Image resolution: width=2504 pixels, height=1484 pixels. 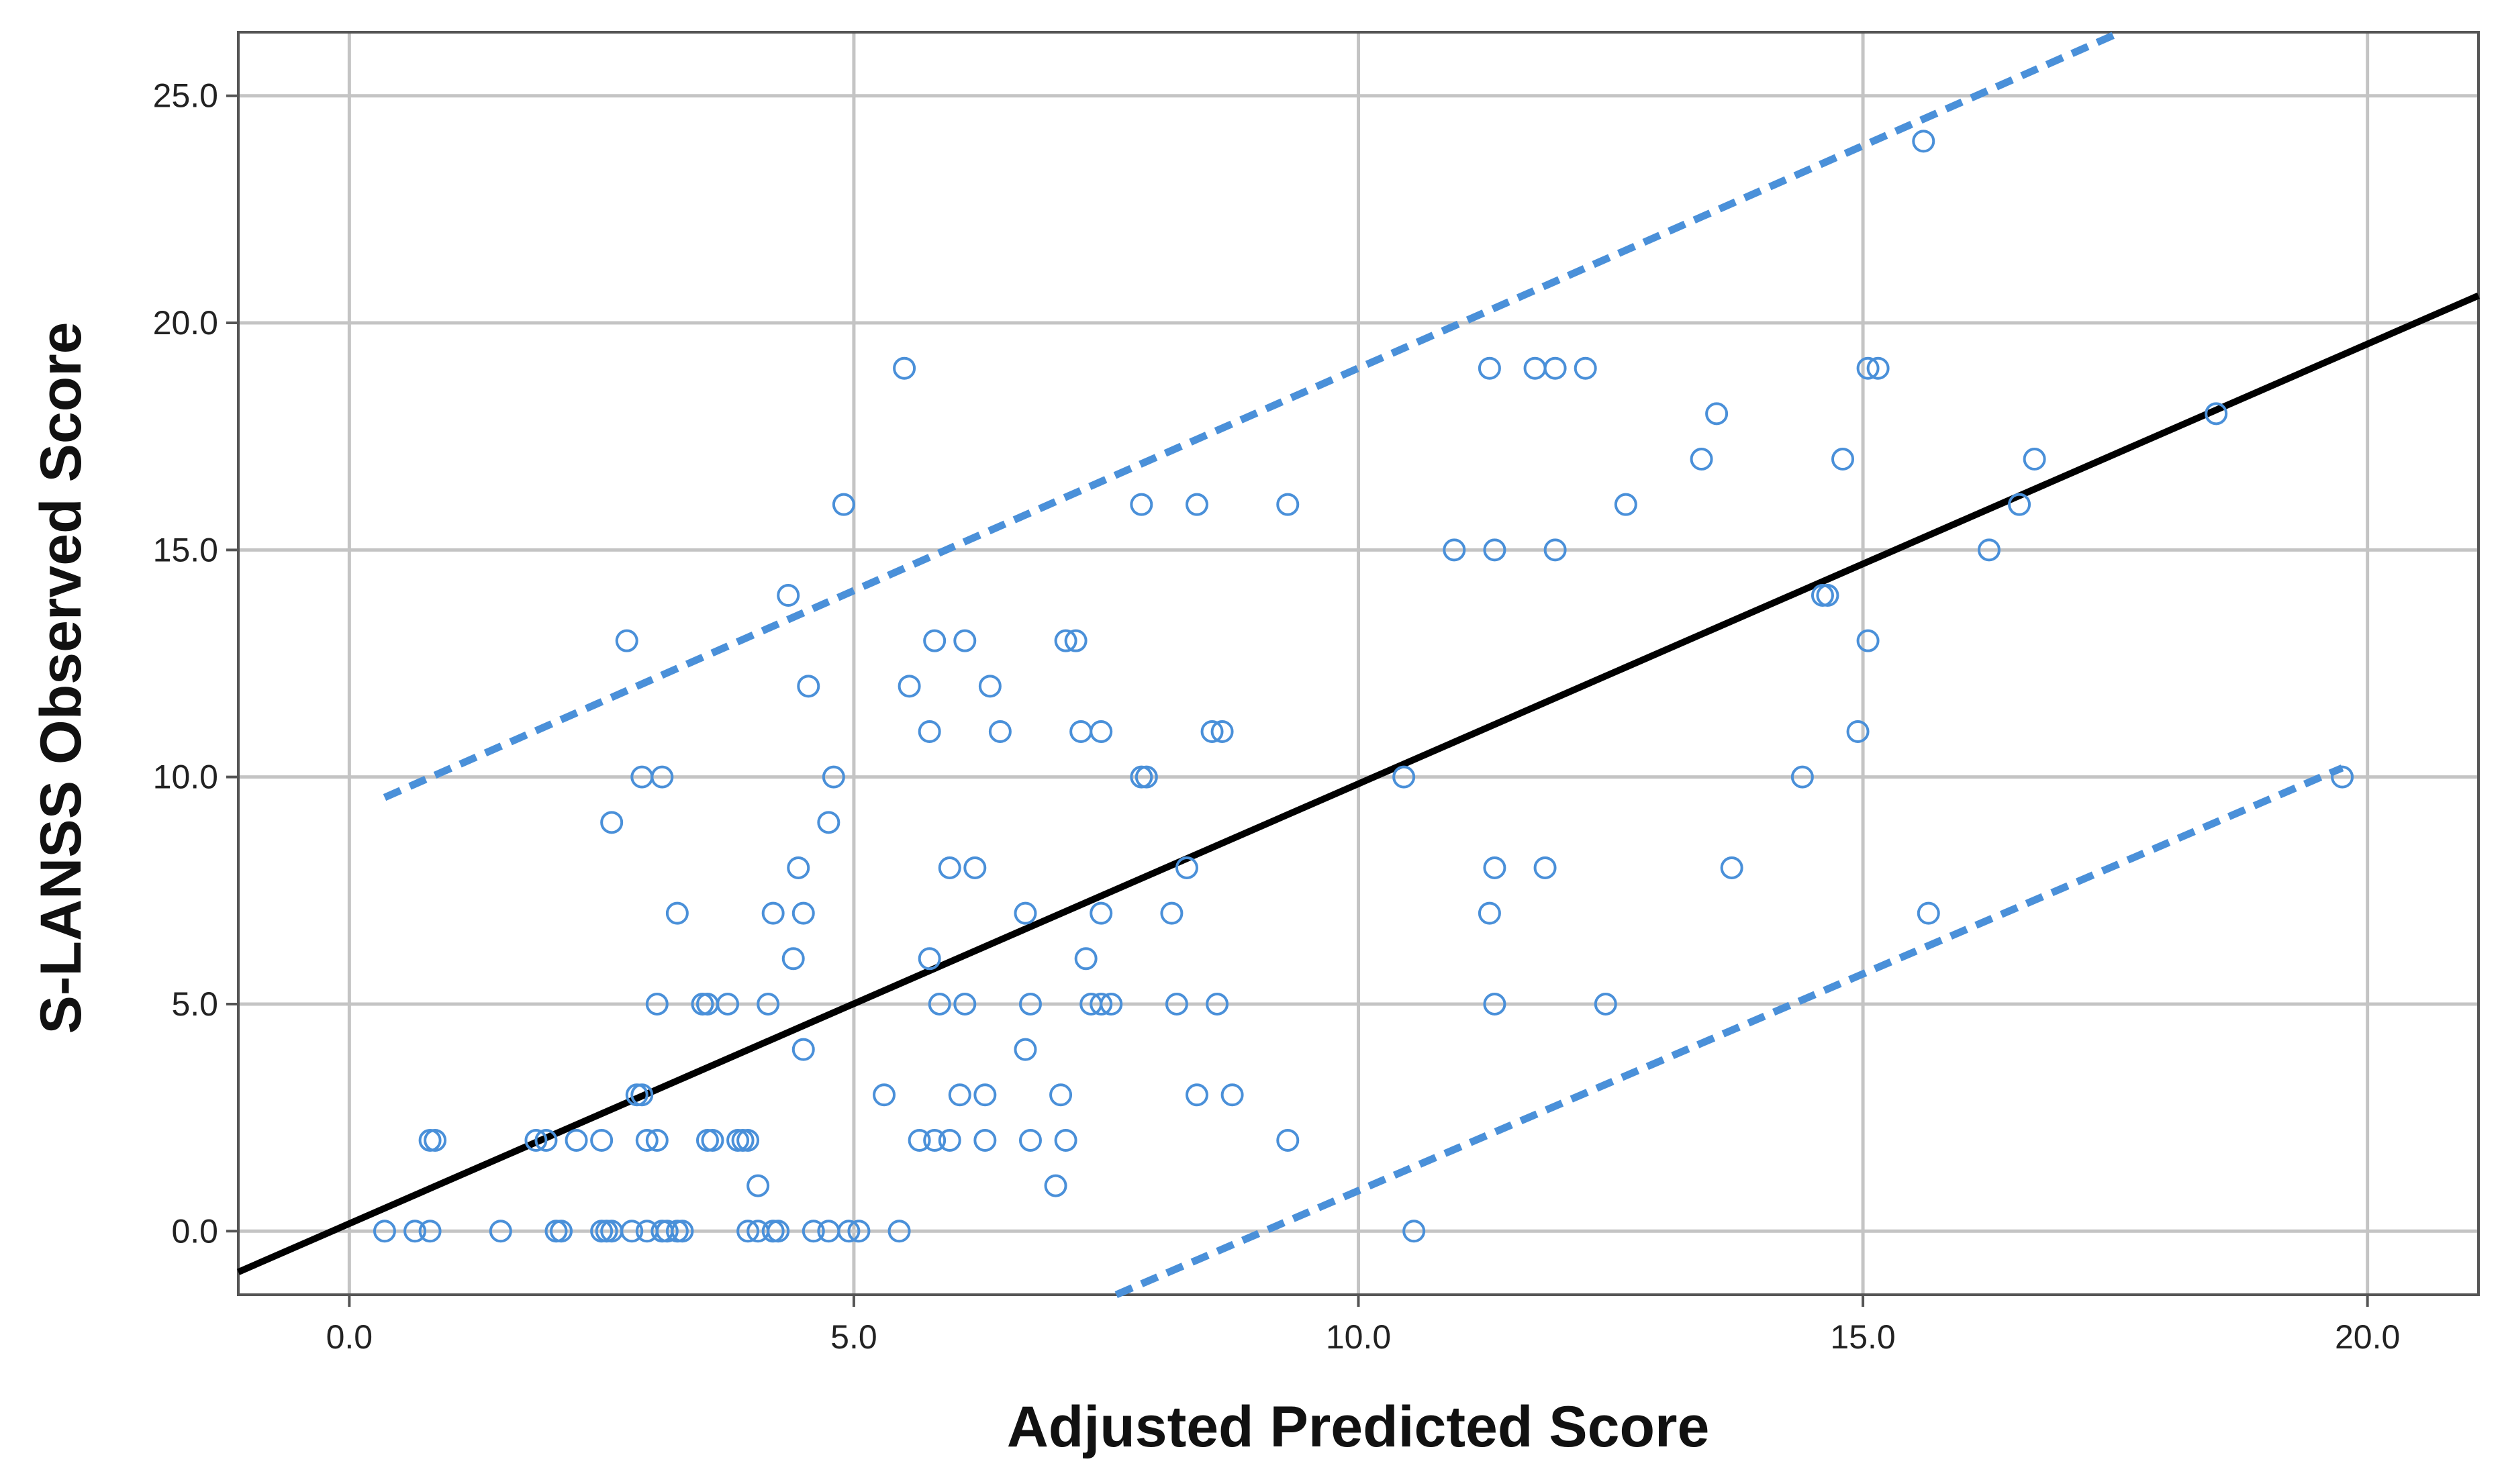 What do you see at coordinates (194, 1004) in the screenshot?
I see `y-tick-label: 5.0` at bounding box center [194, 1004].